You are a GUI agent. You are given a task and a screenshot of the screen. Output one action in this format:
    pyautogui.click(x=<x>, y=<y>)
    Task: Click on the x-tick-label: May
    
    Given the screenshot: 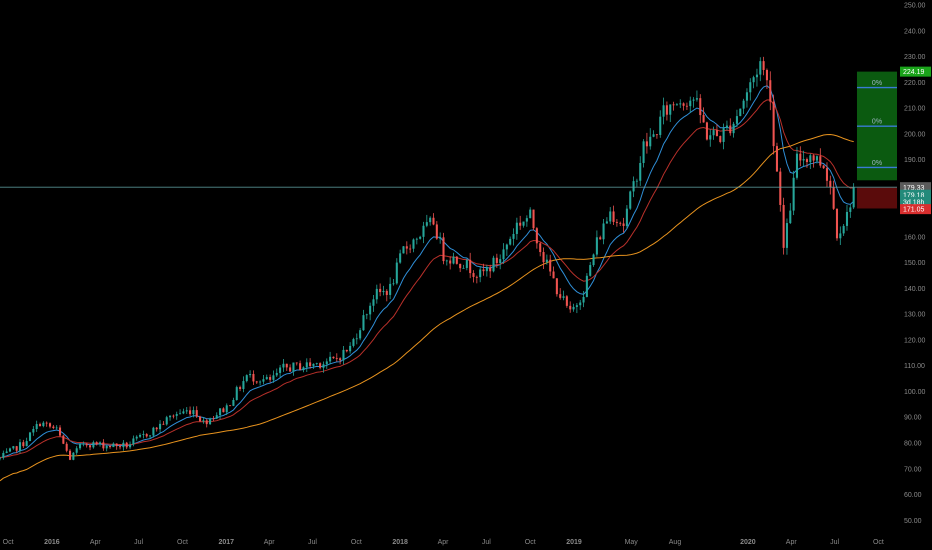 What is the action you would take?
    pyautogui.click(x=632, y=542)
    